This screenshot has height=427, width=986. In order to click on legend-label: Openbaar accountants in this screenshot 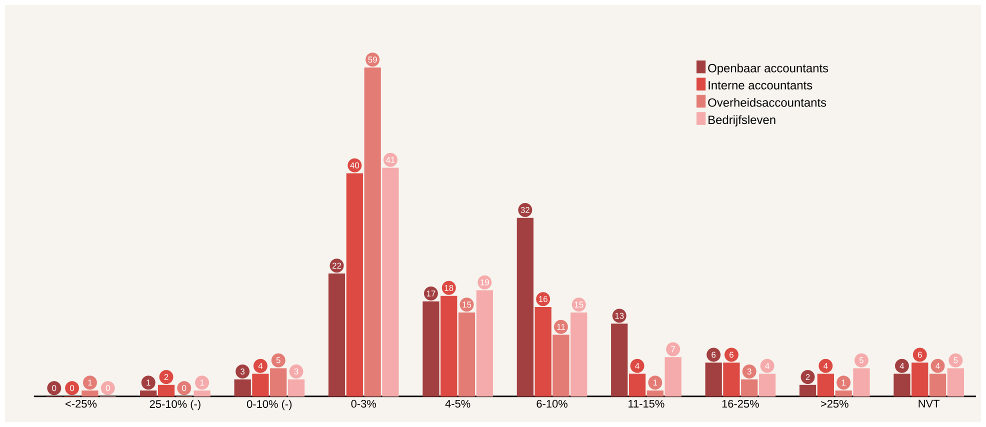, I will do `click(768, 69)`.